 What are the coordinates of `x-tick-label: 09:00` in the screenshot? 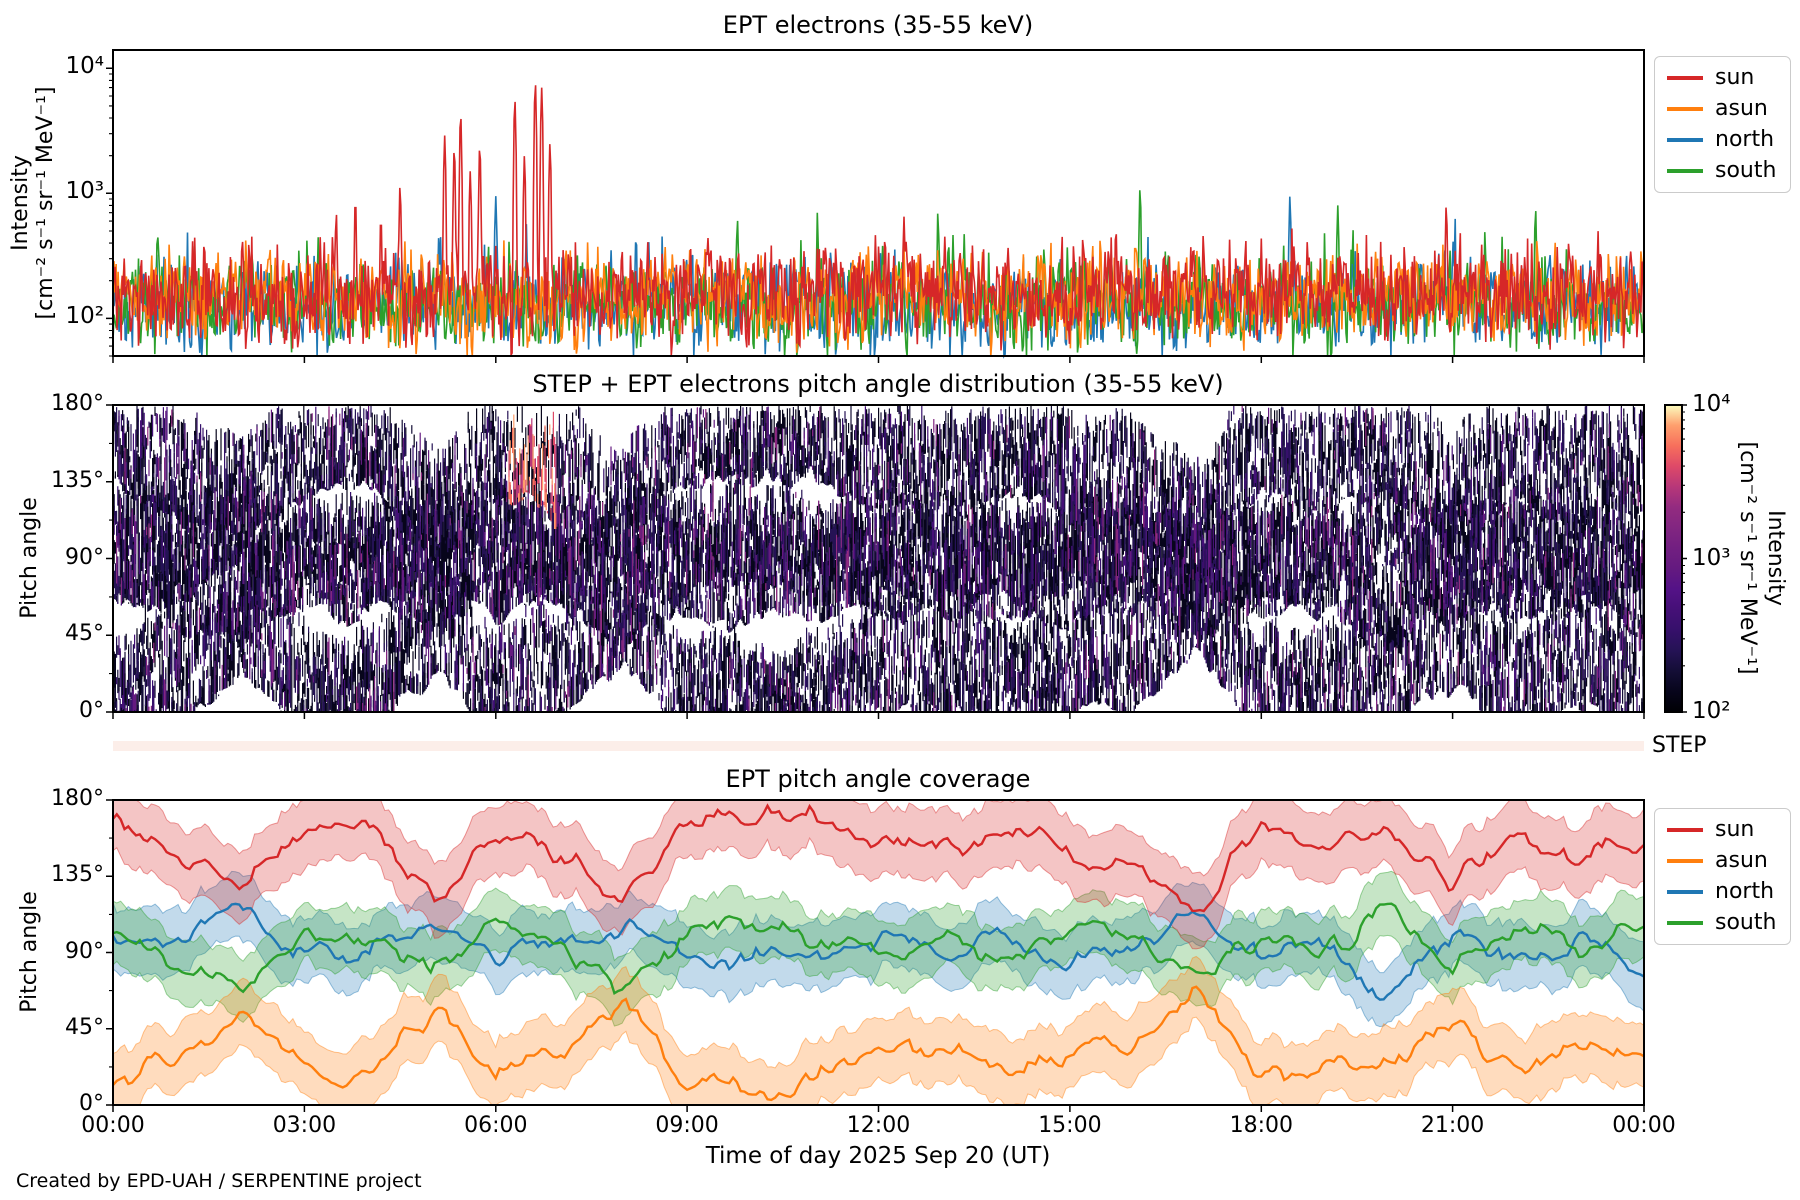 It's located at (687, 1125).